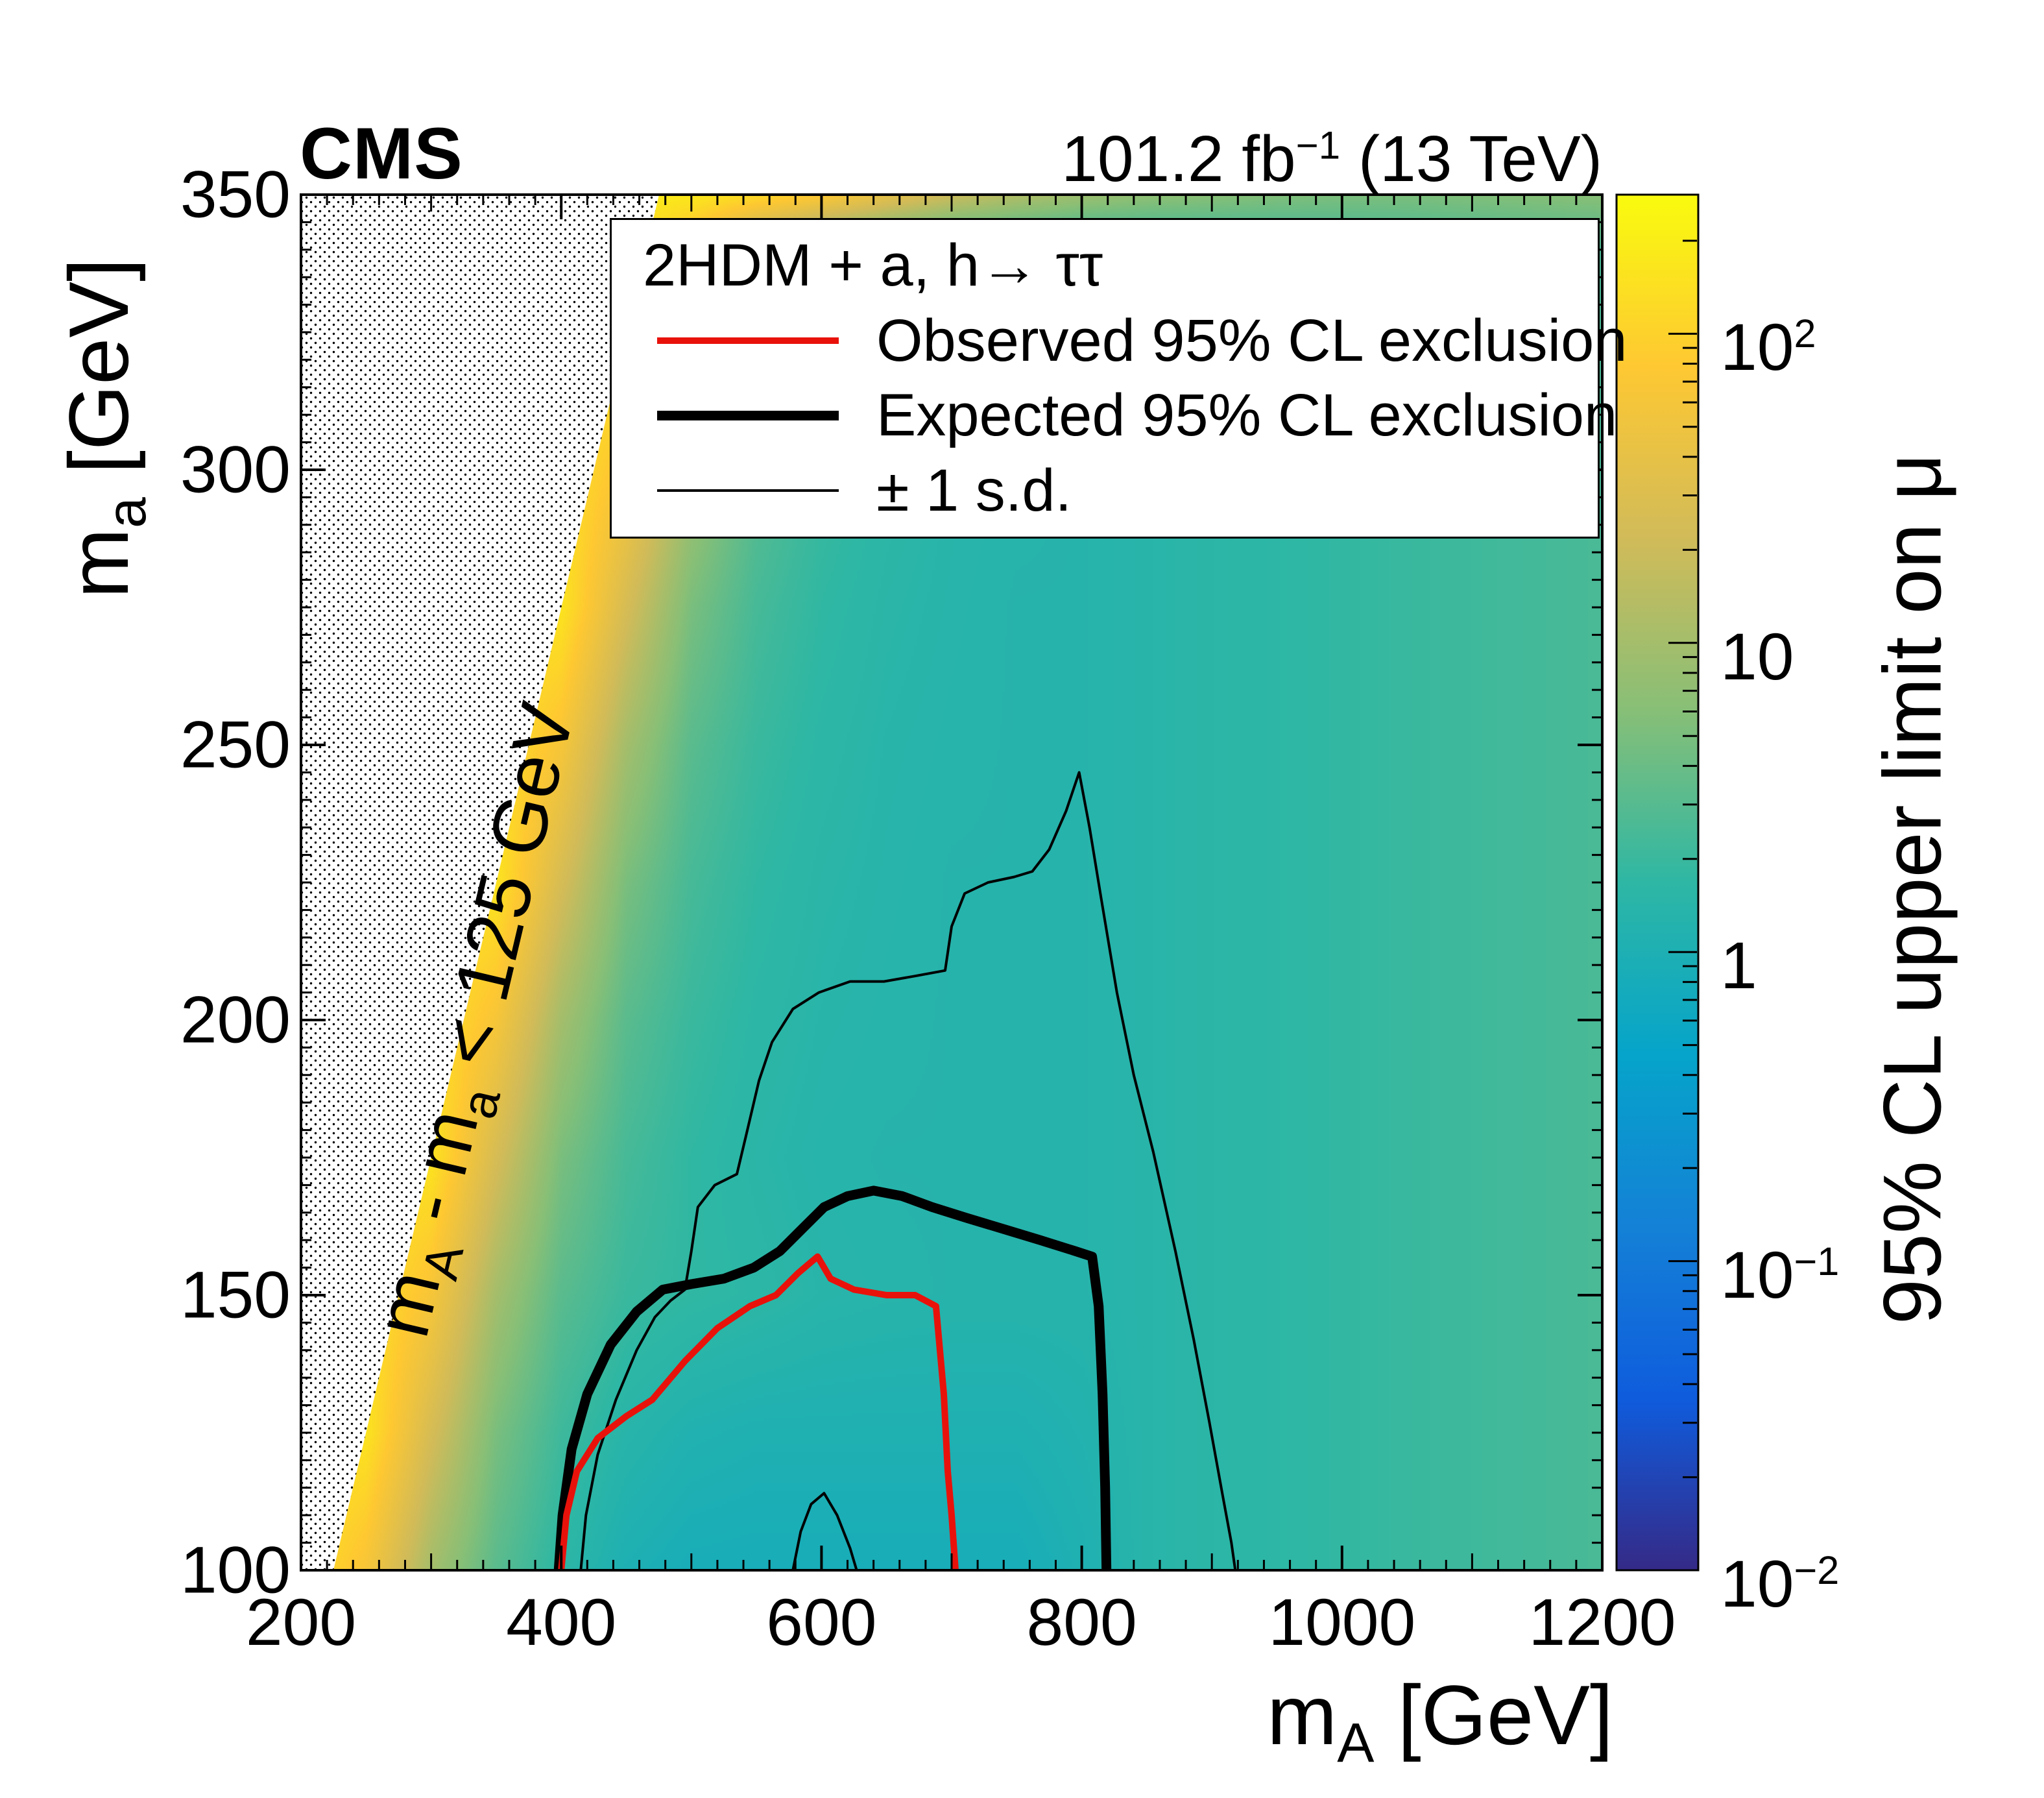  I want to click on contour-sd_lower, so click(824, 1531).